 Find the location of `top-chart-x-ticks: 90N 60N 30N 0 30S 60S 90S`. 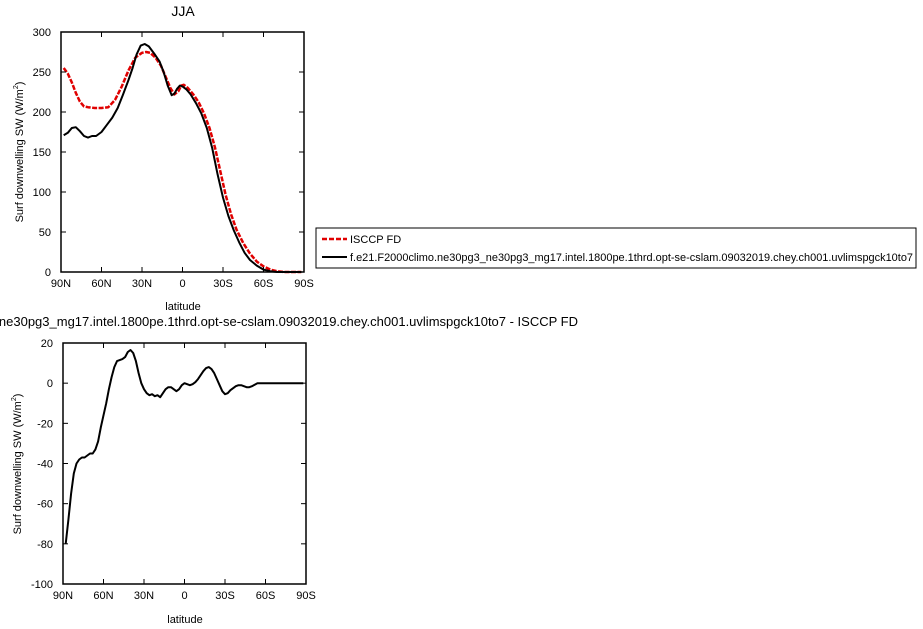

top-chart-x-ticks: 90N 60N 30N 0 30S 60S 90S is located at coordinates (182, 161).